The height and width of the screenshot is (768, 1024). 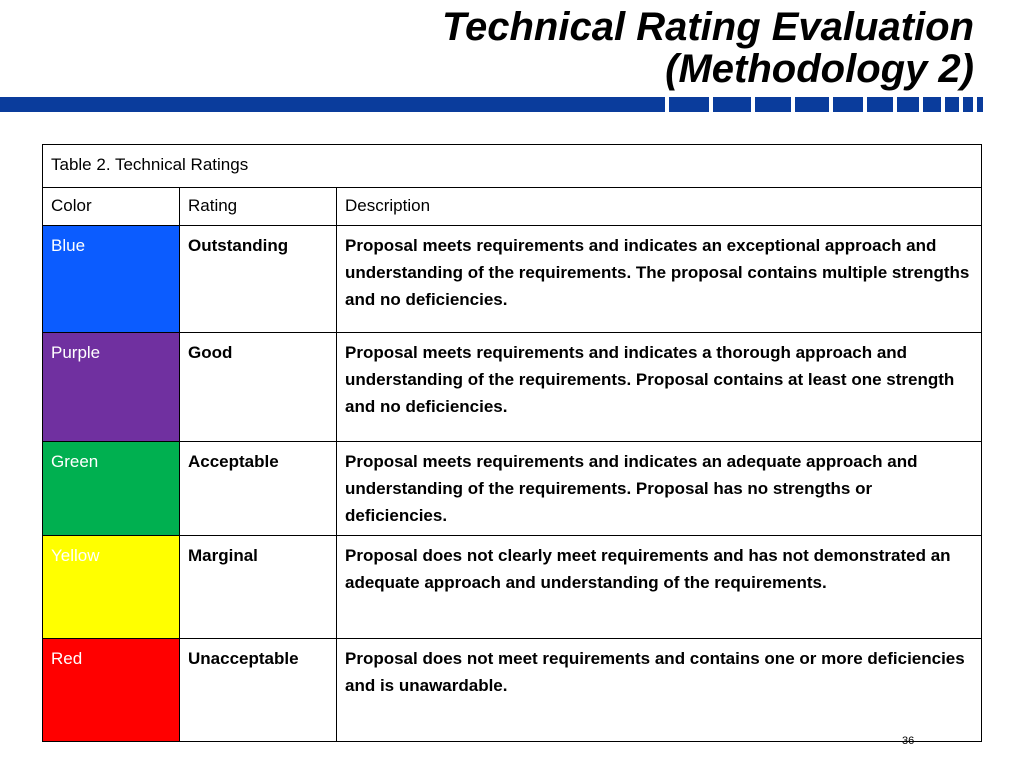 I want to click on rating-cell: Unacceptable, so click(x=258, y=690).